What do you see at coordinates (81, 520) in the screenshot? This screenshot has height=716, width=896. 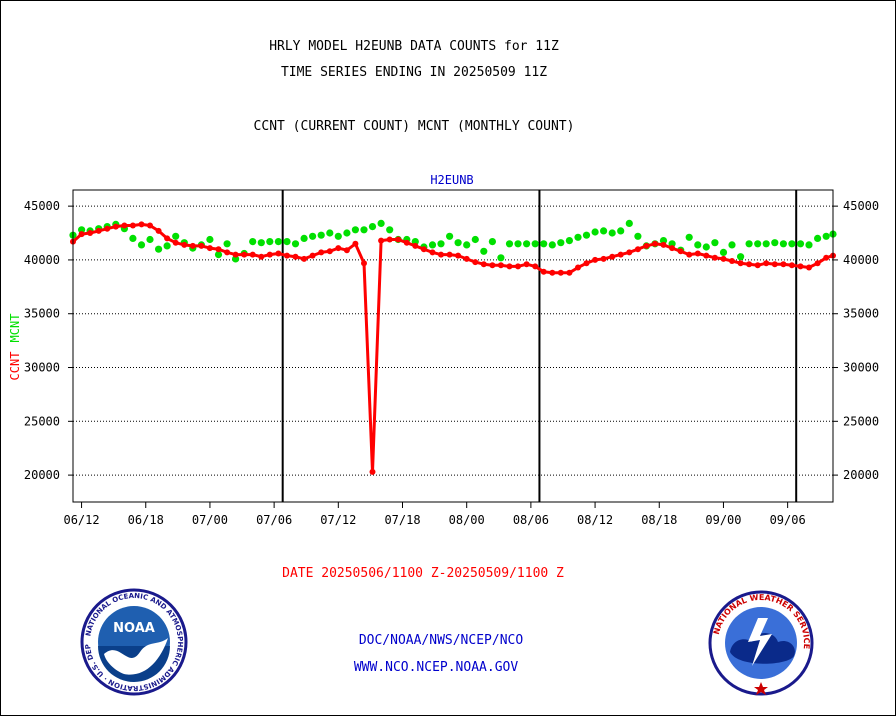 I see `x-tick-label: 06/12` at bounding box center [81, 520].